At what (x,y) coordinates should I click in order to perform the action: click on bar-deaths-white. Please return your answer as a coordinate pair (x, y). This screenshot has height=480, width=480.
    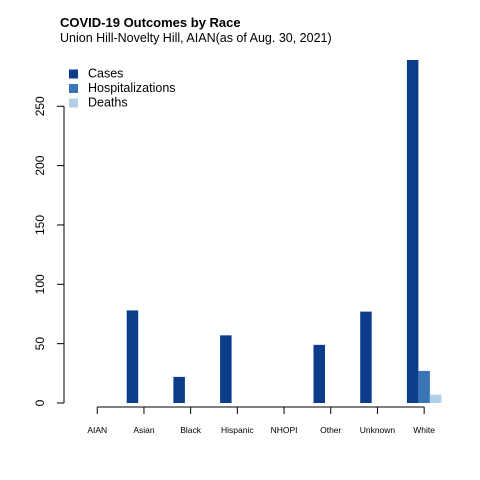
    Looking at the image, I should click on (435, 398).